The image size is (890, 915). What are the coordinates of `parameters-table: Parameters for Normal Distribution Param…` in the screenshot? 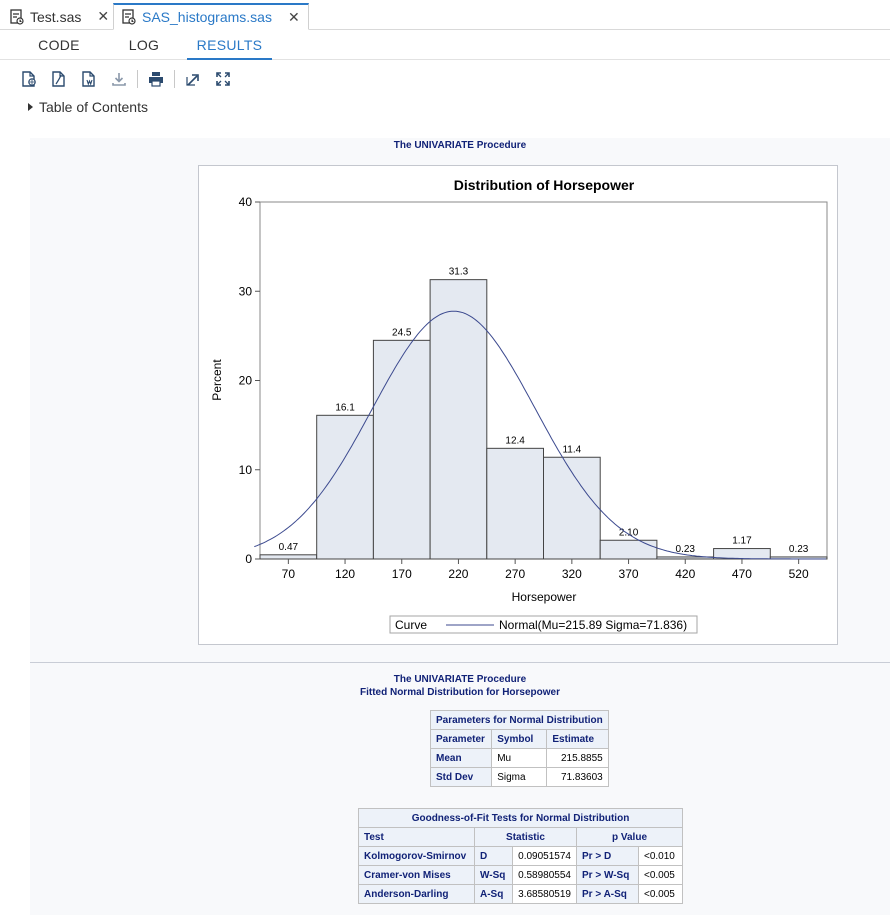 It's located at (519, 748).